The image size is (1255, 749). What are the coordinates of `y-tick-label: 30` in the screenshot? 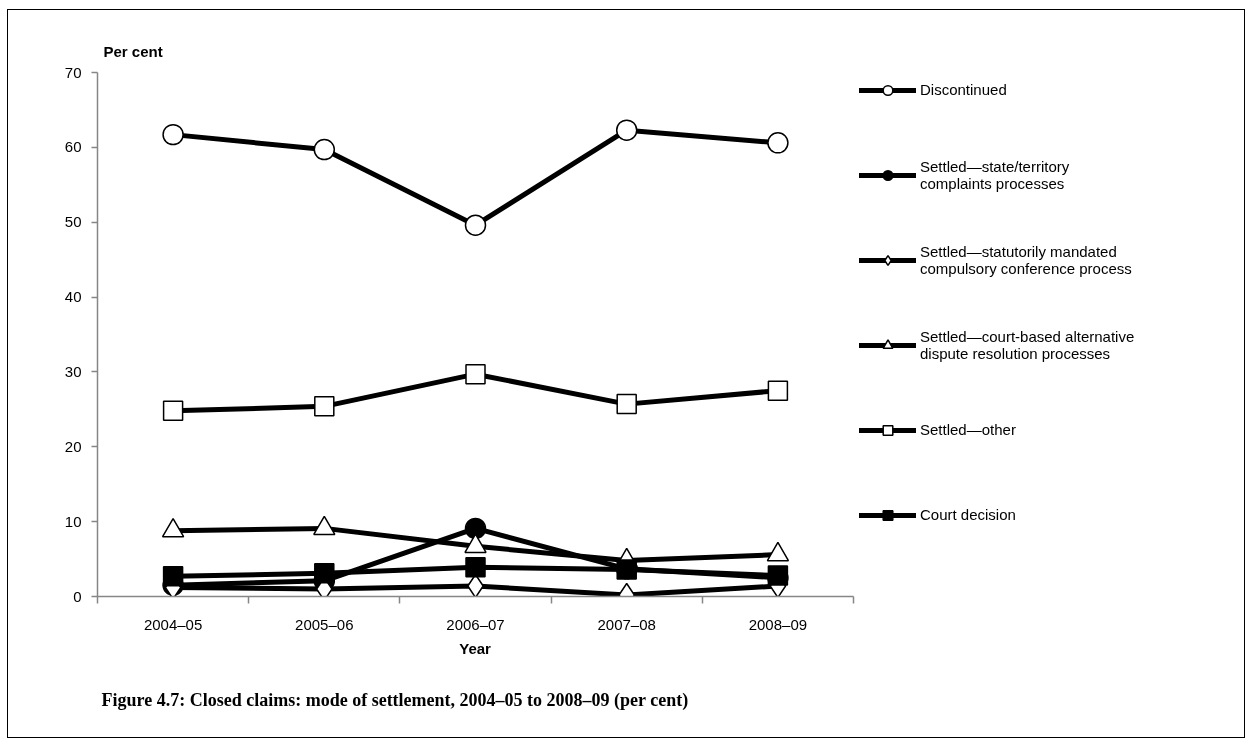 It's located at (73, 371).